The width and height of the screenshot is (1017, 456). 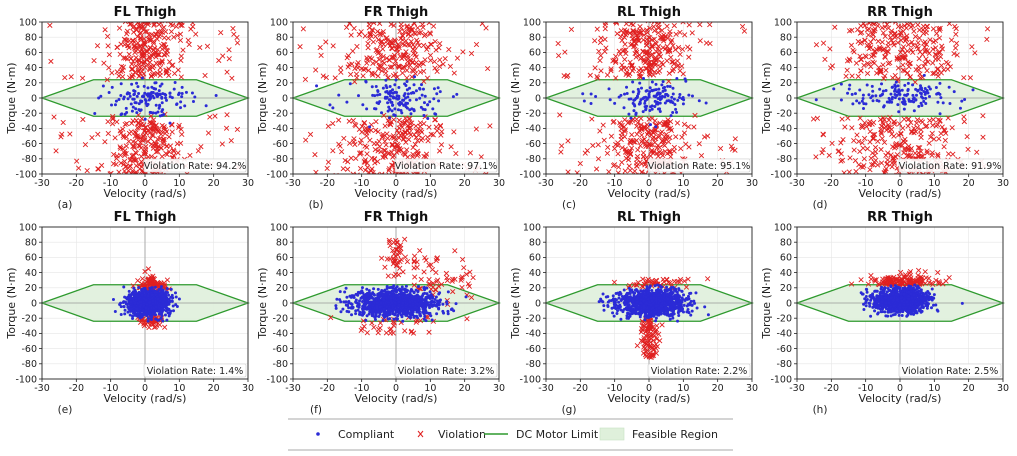 I want to click on y-axis-label: Torque (N·m), so click(x=262, y=98).